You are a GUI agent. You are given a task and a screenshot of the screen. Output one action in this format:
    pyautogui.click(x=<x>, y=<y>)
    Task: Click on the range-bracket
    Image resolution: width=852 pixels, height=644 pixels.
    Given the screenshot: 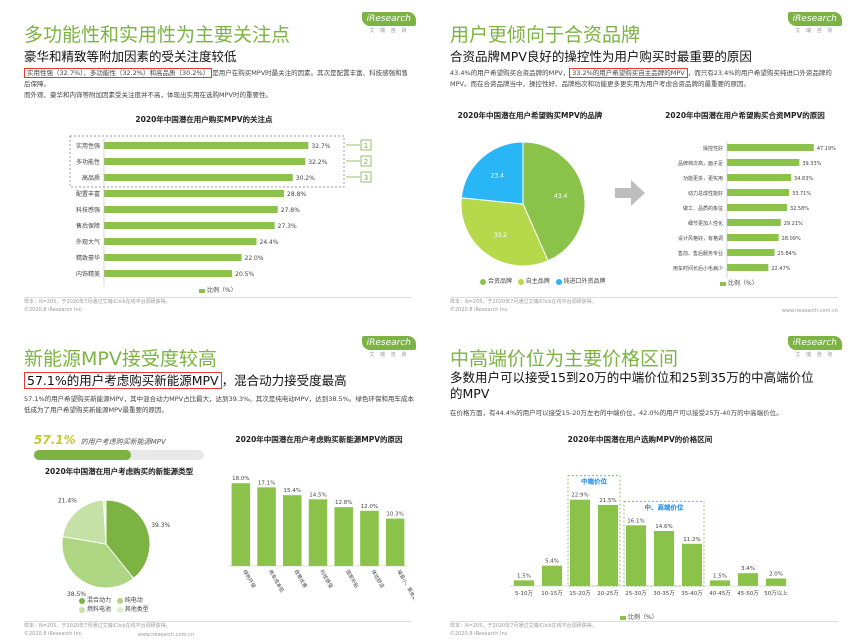 What is the action you would take?
    pyautogui.click(x=594, y=531)
    